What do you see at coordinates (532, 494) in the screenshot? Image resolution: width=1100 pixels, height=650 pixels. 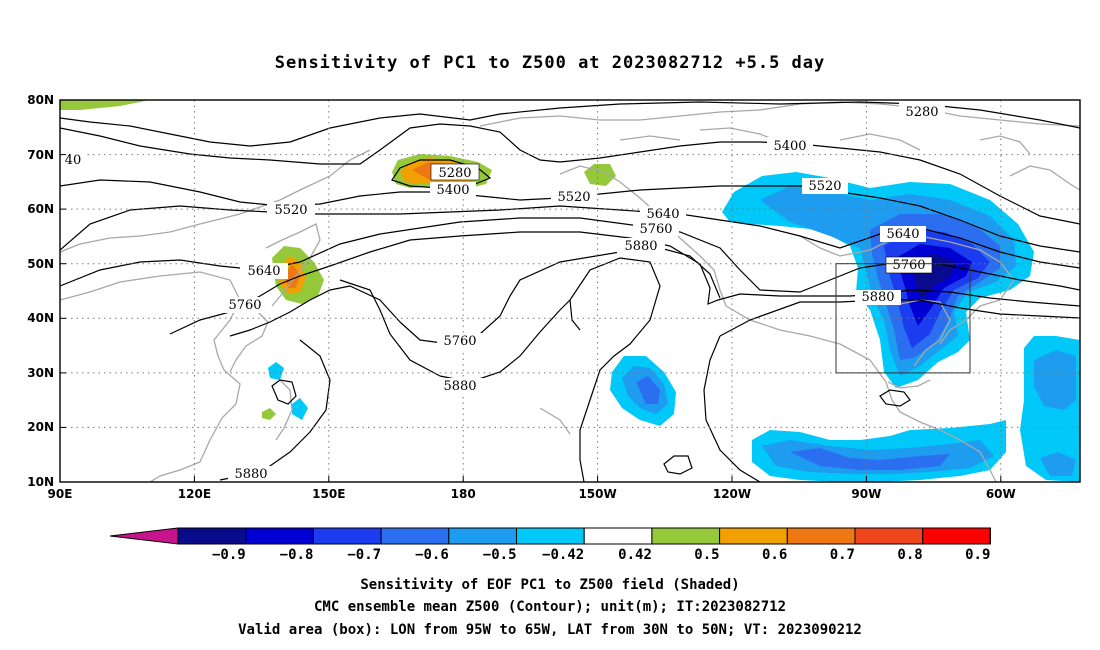 I see `longitude-labels: 90E 120E 150E 180 150W 120W 90W 60W` at bounding box center [532, 494].